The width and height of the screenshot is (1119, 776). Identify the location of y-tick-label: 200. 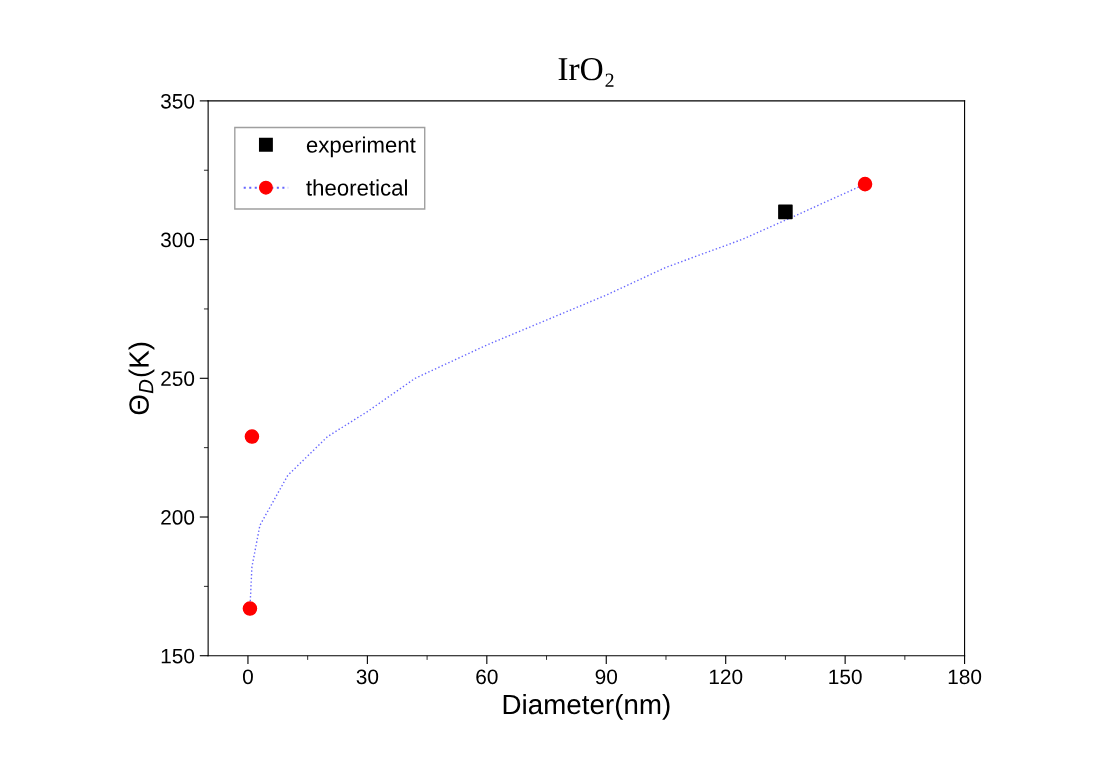
(178, 517).